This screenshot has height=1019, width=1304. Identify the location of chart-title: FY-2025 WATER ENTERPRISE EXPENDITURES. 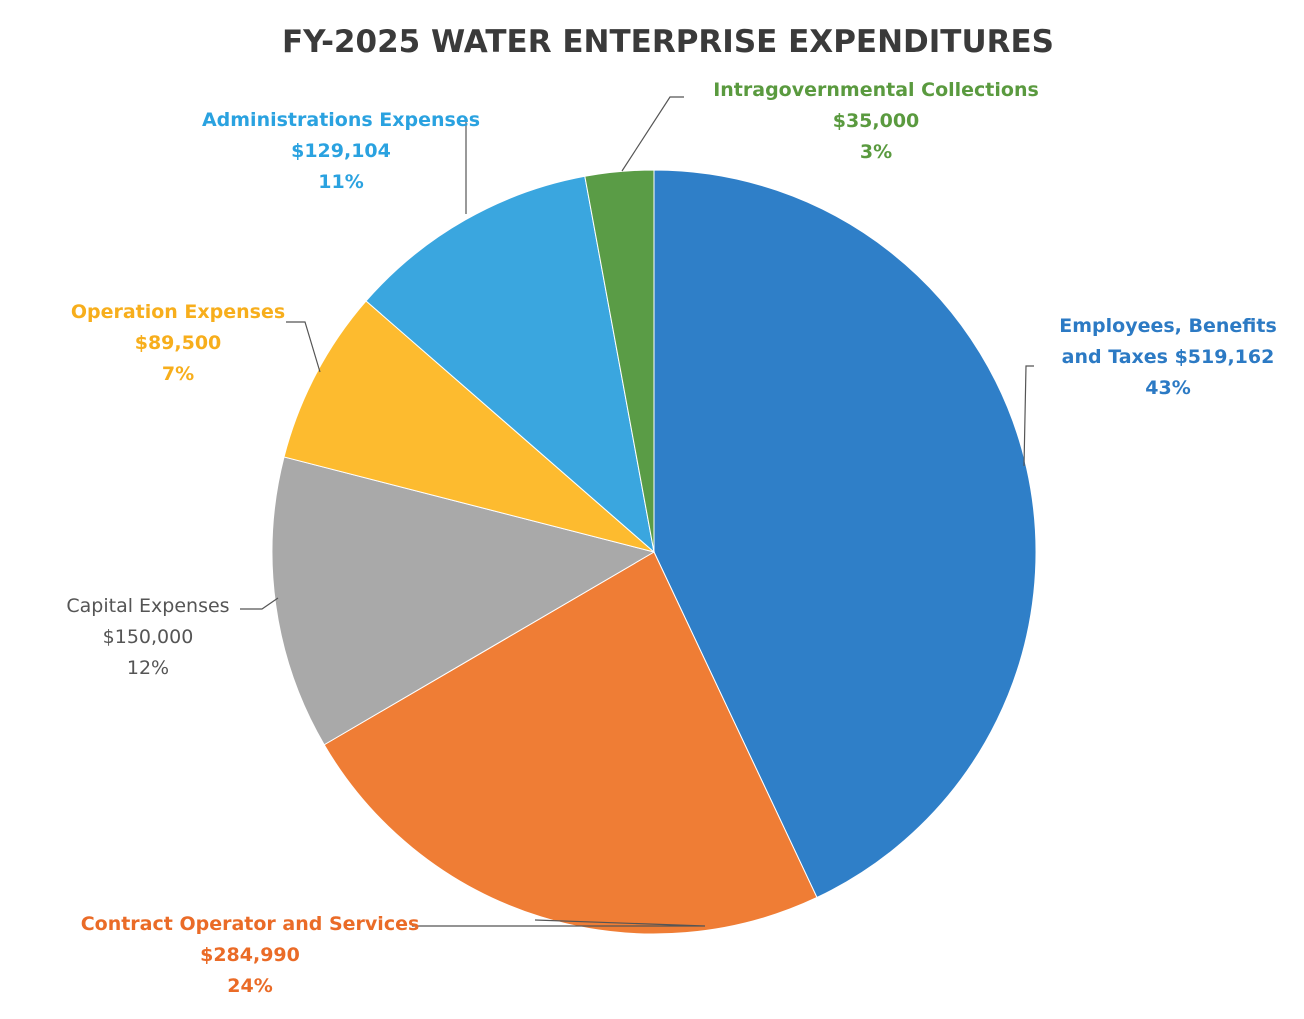
(668, 42).